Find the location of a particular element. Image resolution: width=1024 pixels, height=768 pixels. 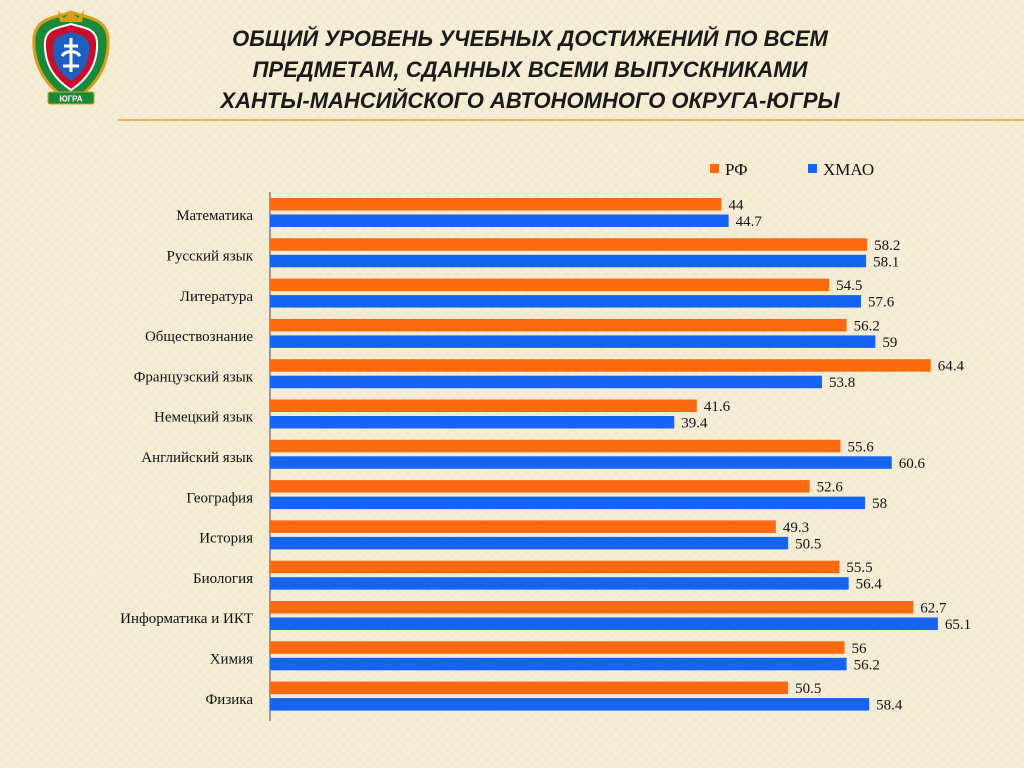

data-label-rf: 54.5 is located at coordinates (849, 286).